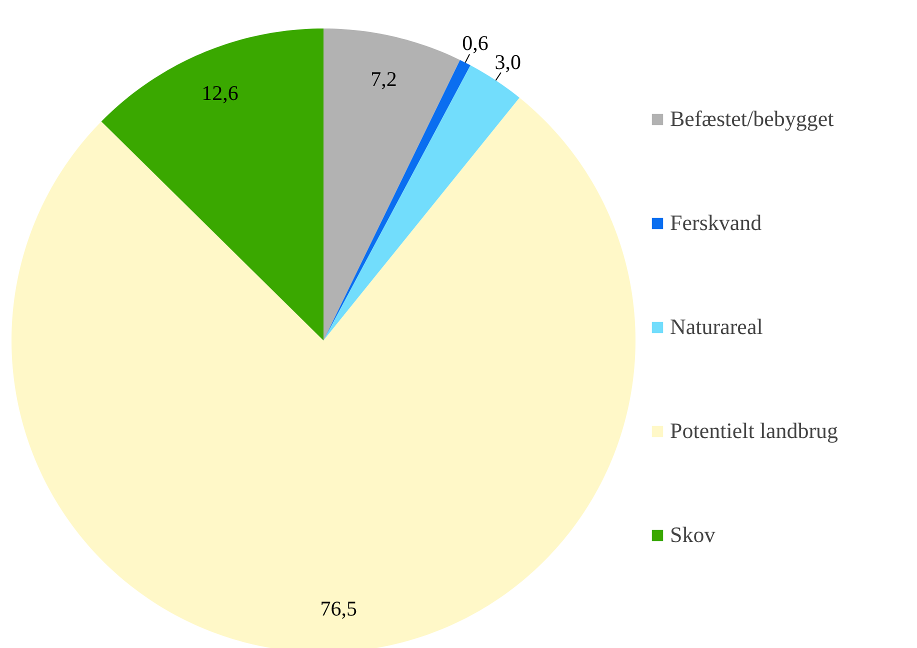  What do you see at coordinates (339, 608) in the screenshot?
I see `data-label: 76,5` at bounding box center [339, 608].